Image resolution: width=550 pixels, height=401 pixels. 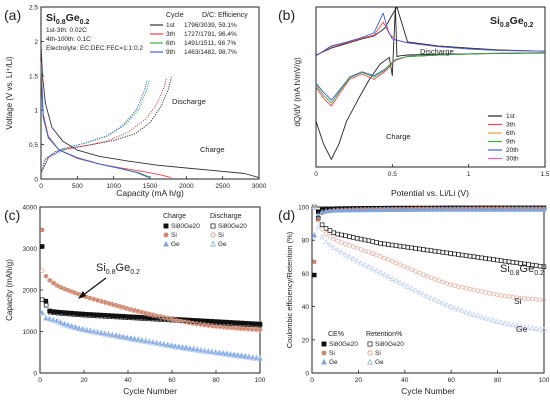 What do you see at coordinates (544, 380) in the screenshot?
I see `panel-d-xtick-label: 100` at bounding box center [544, 380].